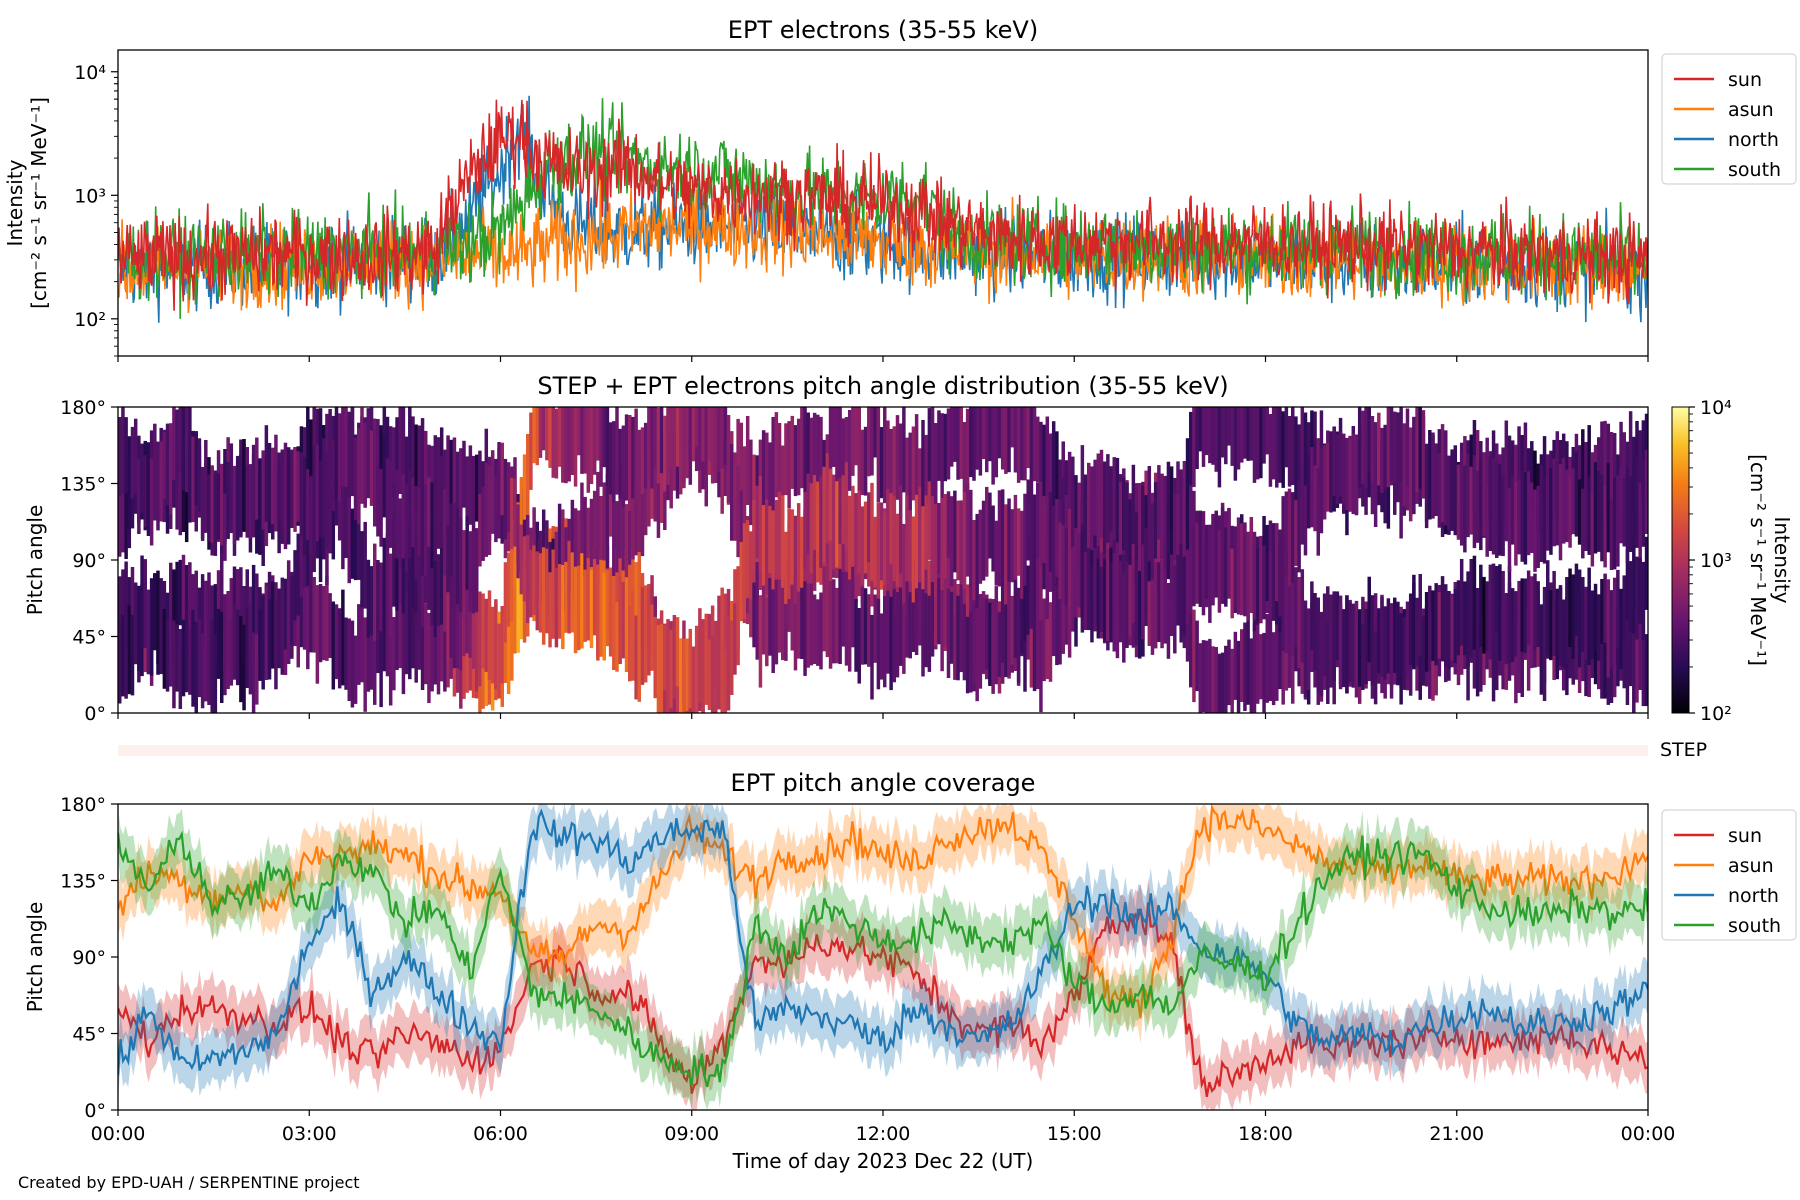 Image resolution: width=1800 pixels, height=1200 pixels. I want to click on step-strip, so click(883, 750).